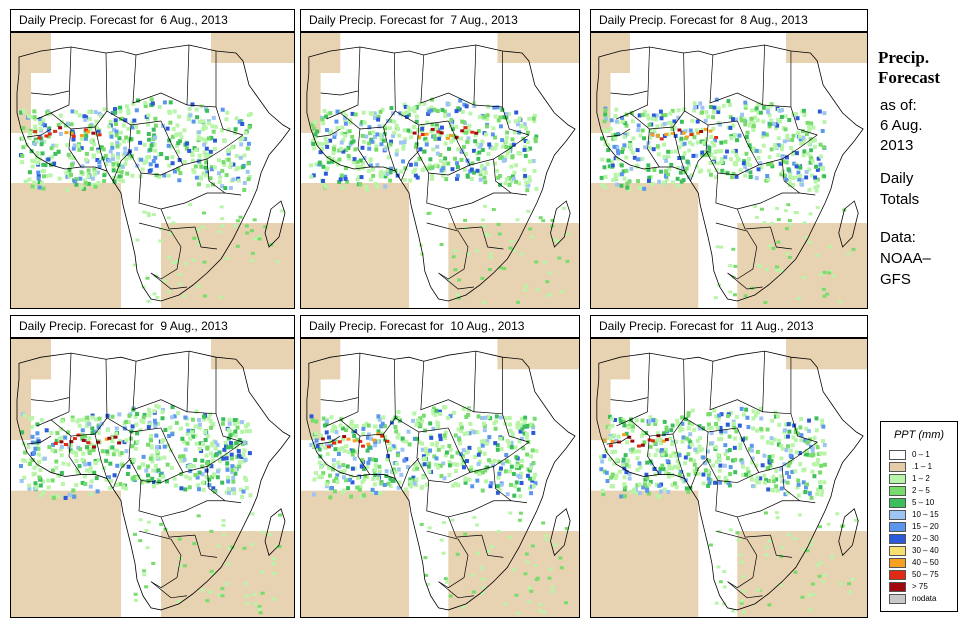 The height and width of the screenshot is (628, 965). What do you see at coordinates (645, 245) in the screenshot?
I see `dry-area` at bounding box center [645, 245].